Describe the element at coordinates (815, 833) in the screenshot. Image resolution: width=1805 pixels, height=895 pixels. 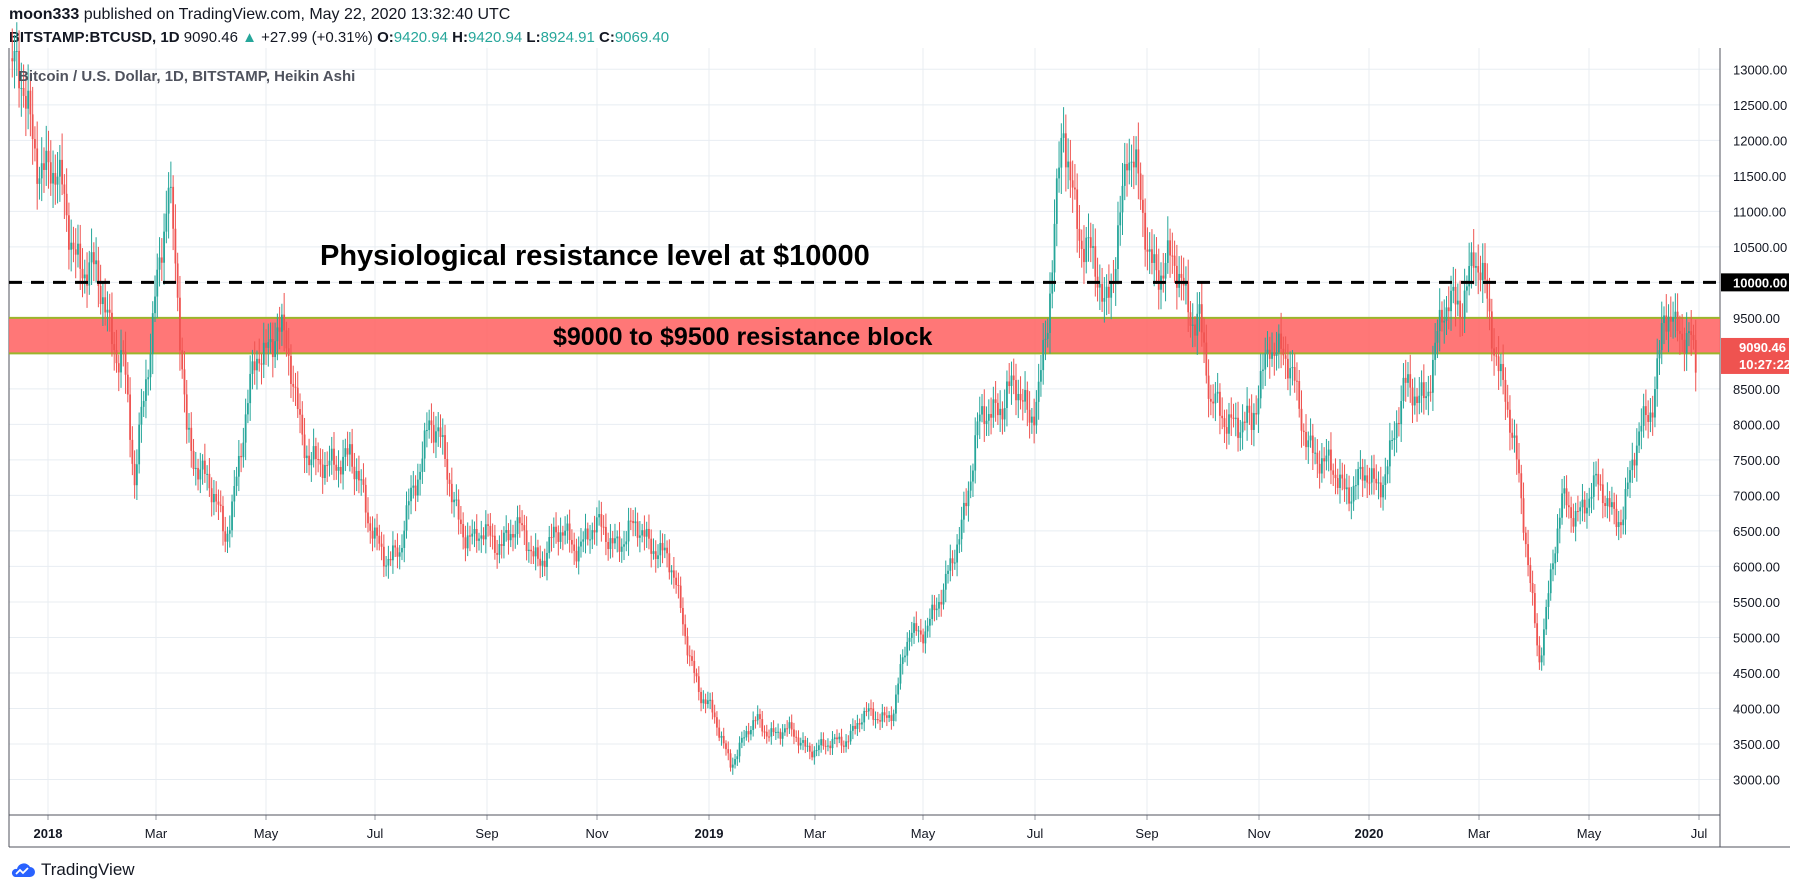
I see `x-tick-label: Mar` at that location.